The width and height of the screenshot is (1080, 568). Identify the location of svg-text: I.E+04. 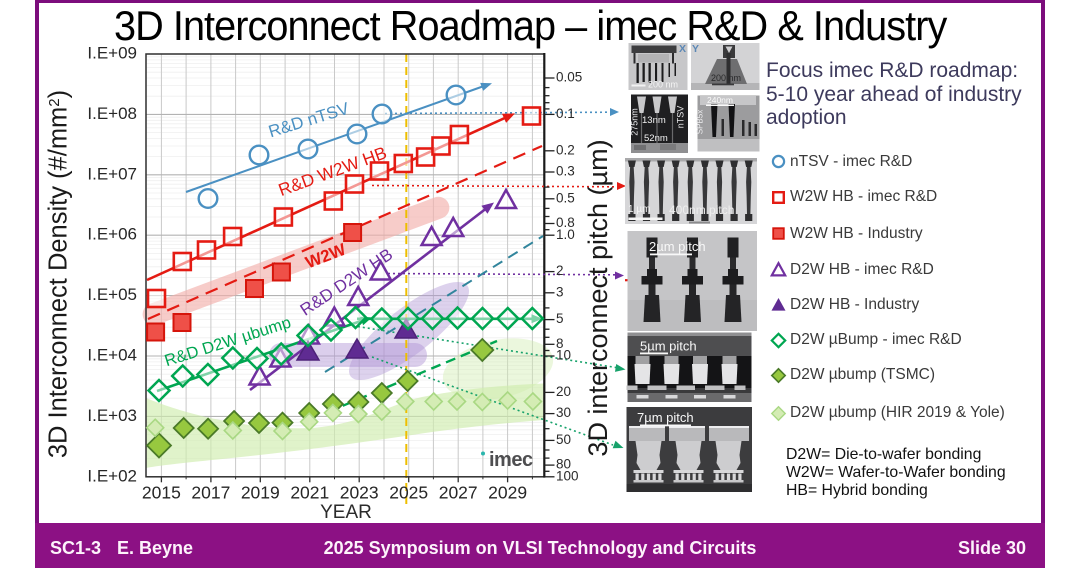
(112, 354).